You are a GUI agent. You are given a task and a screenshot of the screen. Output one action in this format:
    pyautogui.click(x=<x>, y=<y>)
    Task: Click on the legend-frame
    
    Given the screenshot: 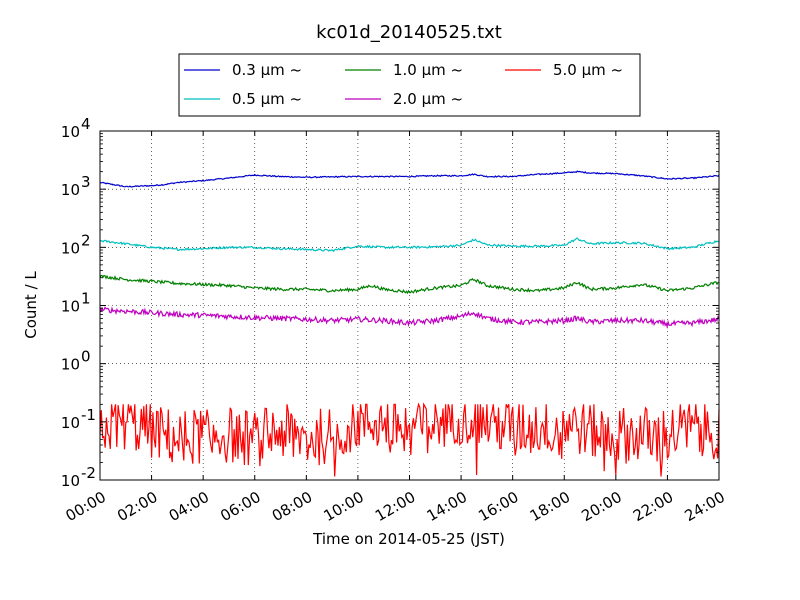 What is the action you would take?
    pyautogui.click(x=409, y=85)
    